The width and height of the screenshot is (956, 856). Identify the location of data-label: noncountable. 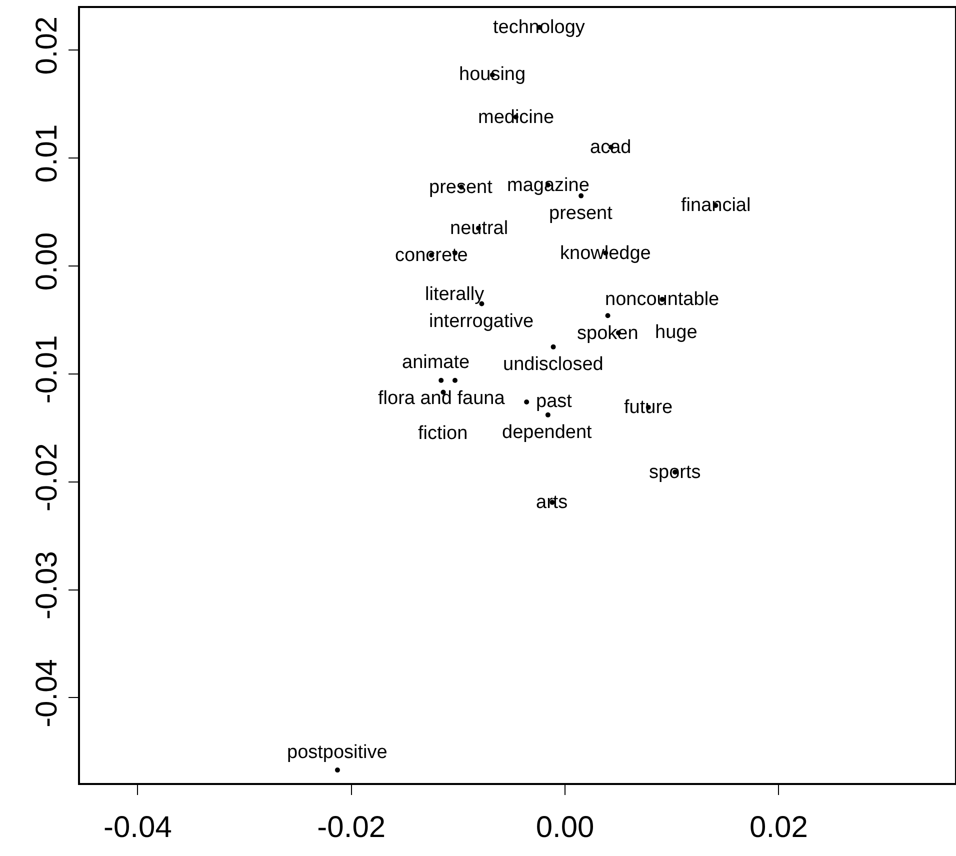
(662, 299).